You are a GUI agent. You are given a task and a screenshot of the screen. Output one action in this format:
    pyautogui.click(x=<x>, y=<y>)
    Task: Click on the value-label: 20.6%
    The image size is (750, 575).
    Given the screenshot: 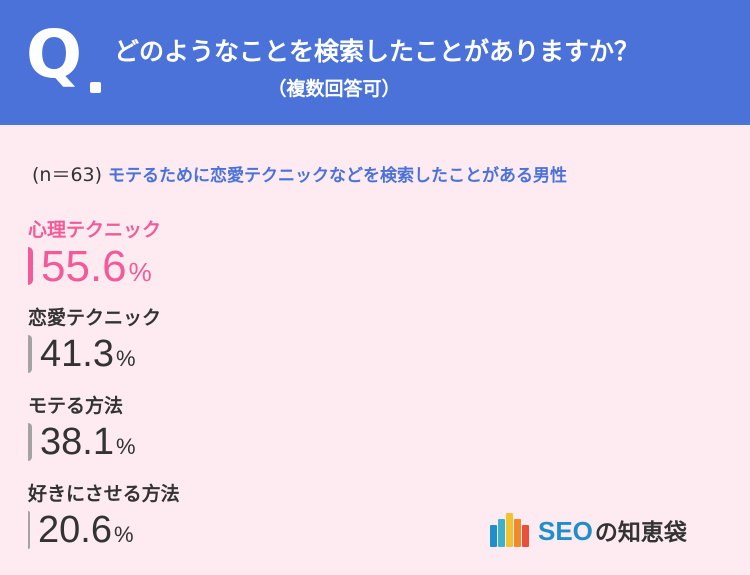 What is the action you would take?
    pyautogui.click(x=86, y=530)
    